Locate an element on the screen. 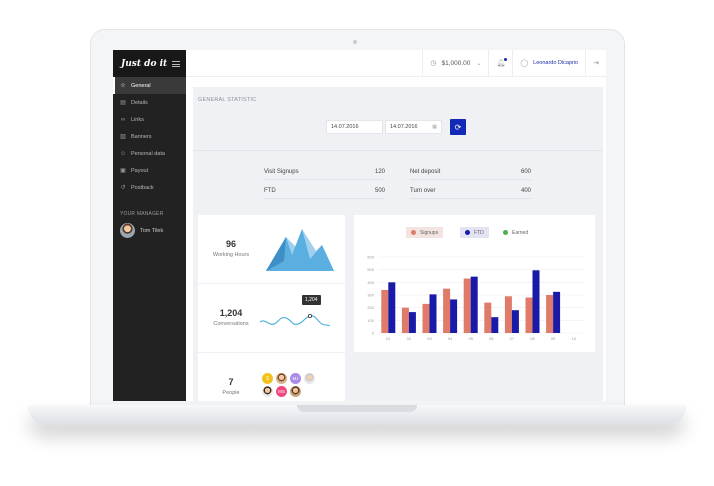 This screenshot has height=486, width=714. sidebar-item-details: ▤ Details is located at coordinates (149, 102).